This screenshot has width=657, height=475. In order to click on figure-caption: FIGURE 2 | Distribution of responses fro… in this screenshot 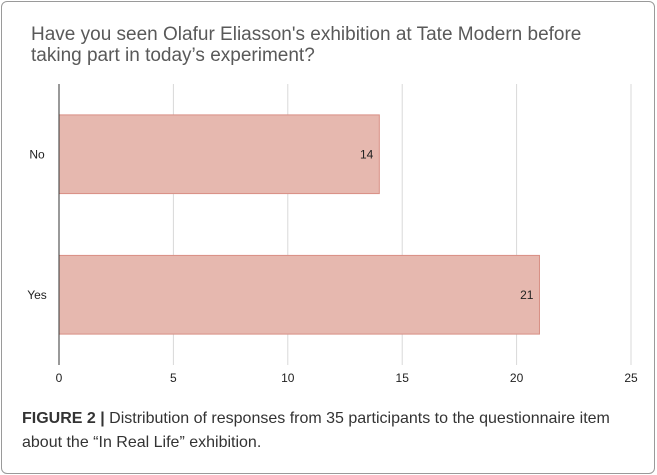, I will do `click(329, 431)`.